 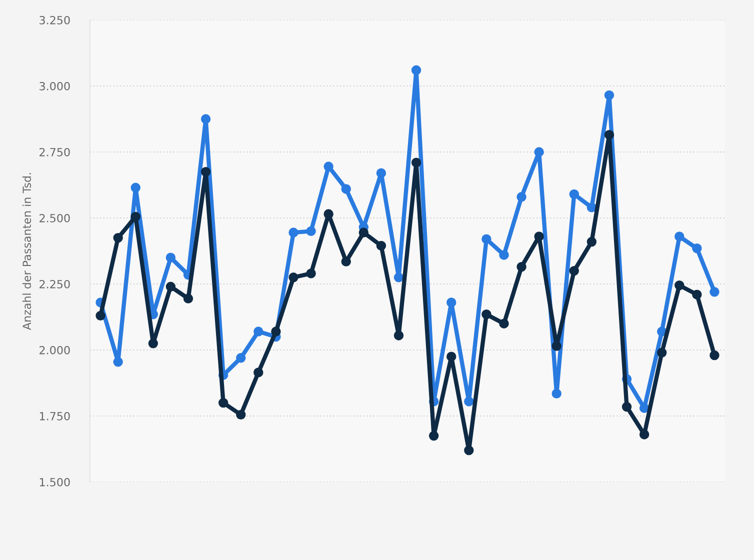 I want to click on y-tick-label: 2.250, so click(x=55, y=284).